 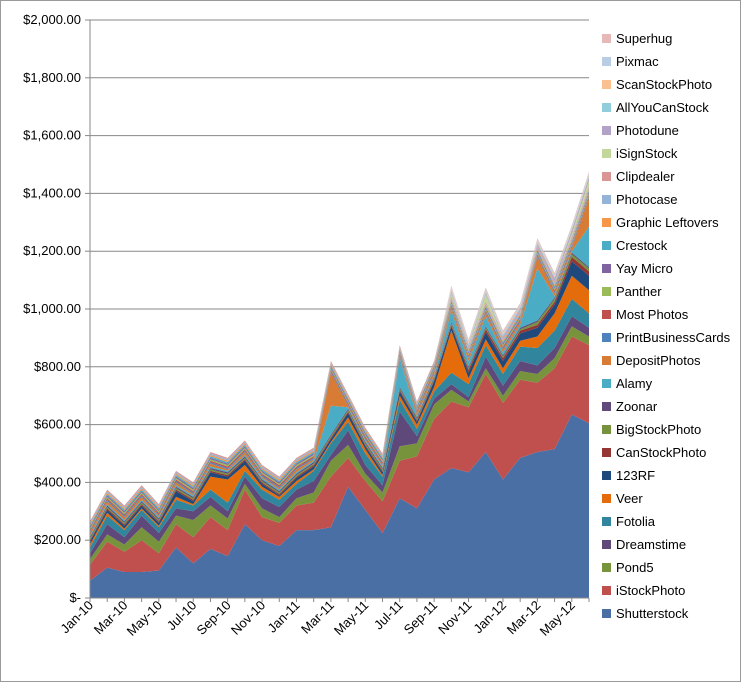 I want to click on legend-label-printbusinesscards: PrintBusinessCards, so click(x=673, y=337).